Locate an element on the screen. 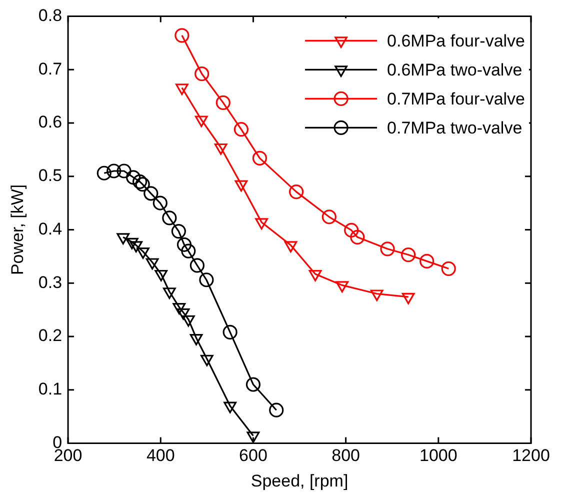  x-tick-label: 600 is located at coordinates (253, 456).